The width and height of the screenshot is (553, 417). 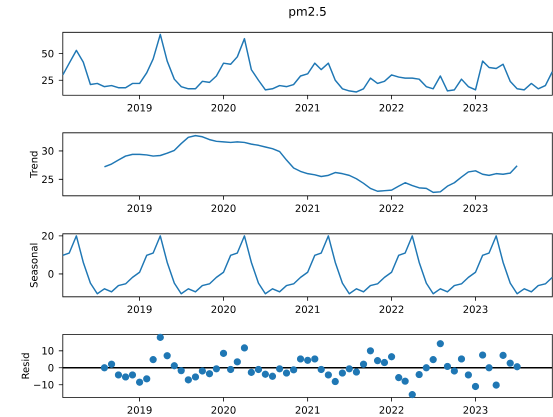 What do you see at coordinates (48, 54) in the screenshot?
I see `y-tick-label: 50` at bounding box center [48, 54].